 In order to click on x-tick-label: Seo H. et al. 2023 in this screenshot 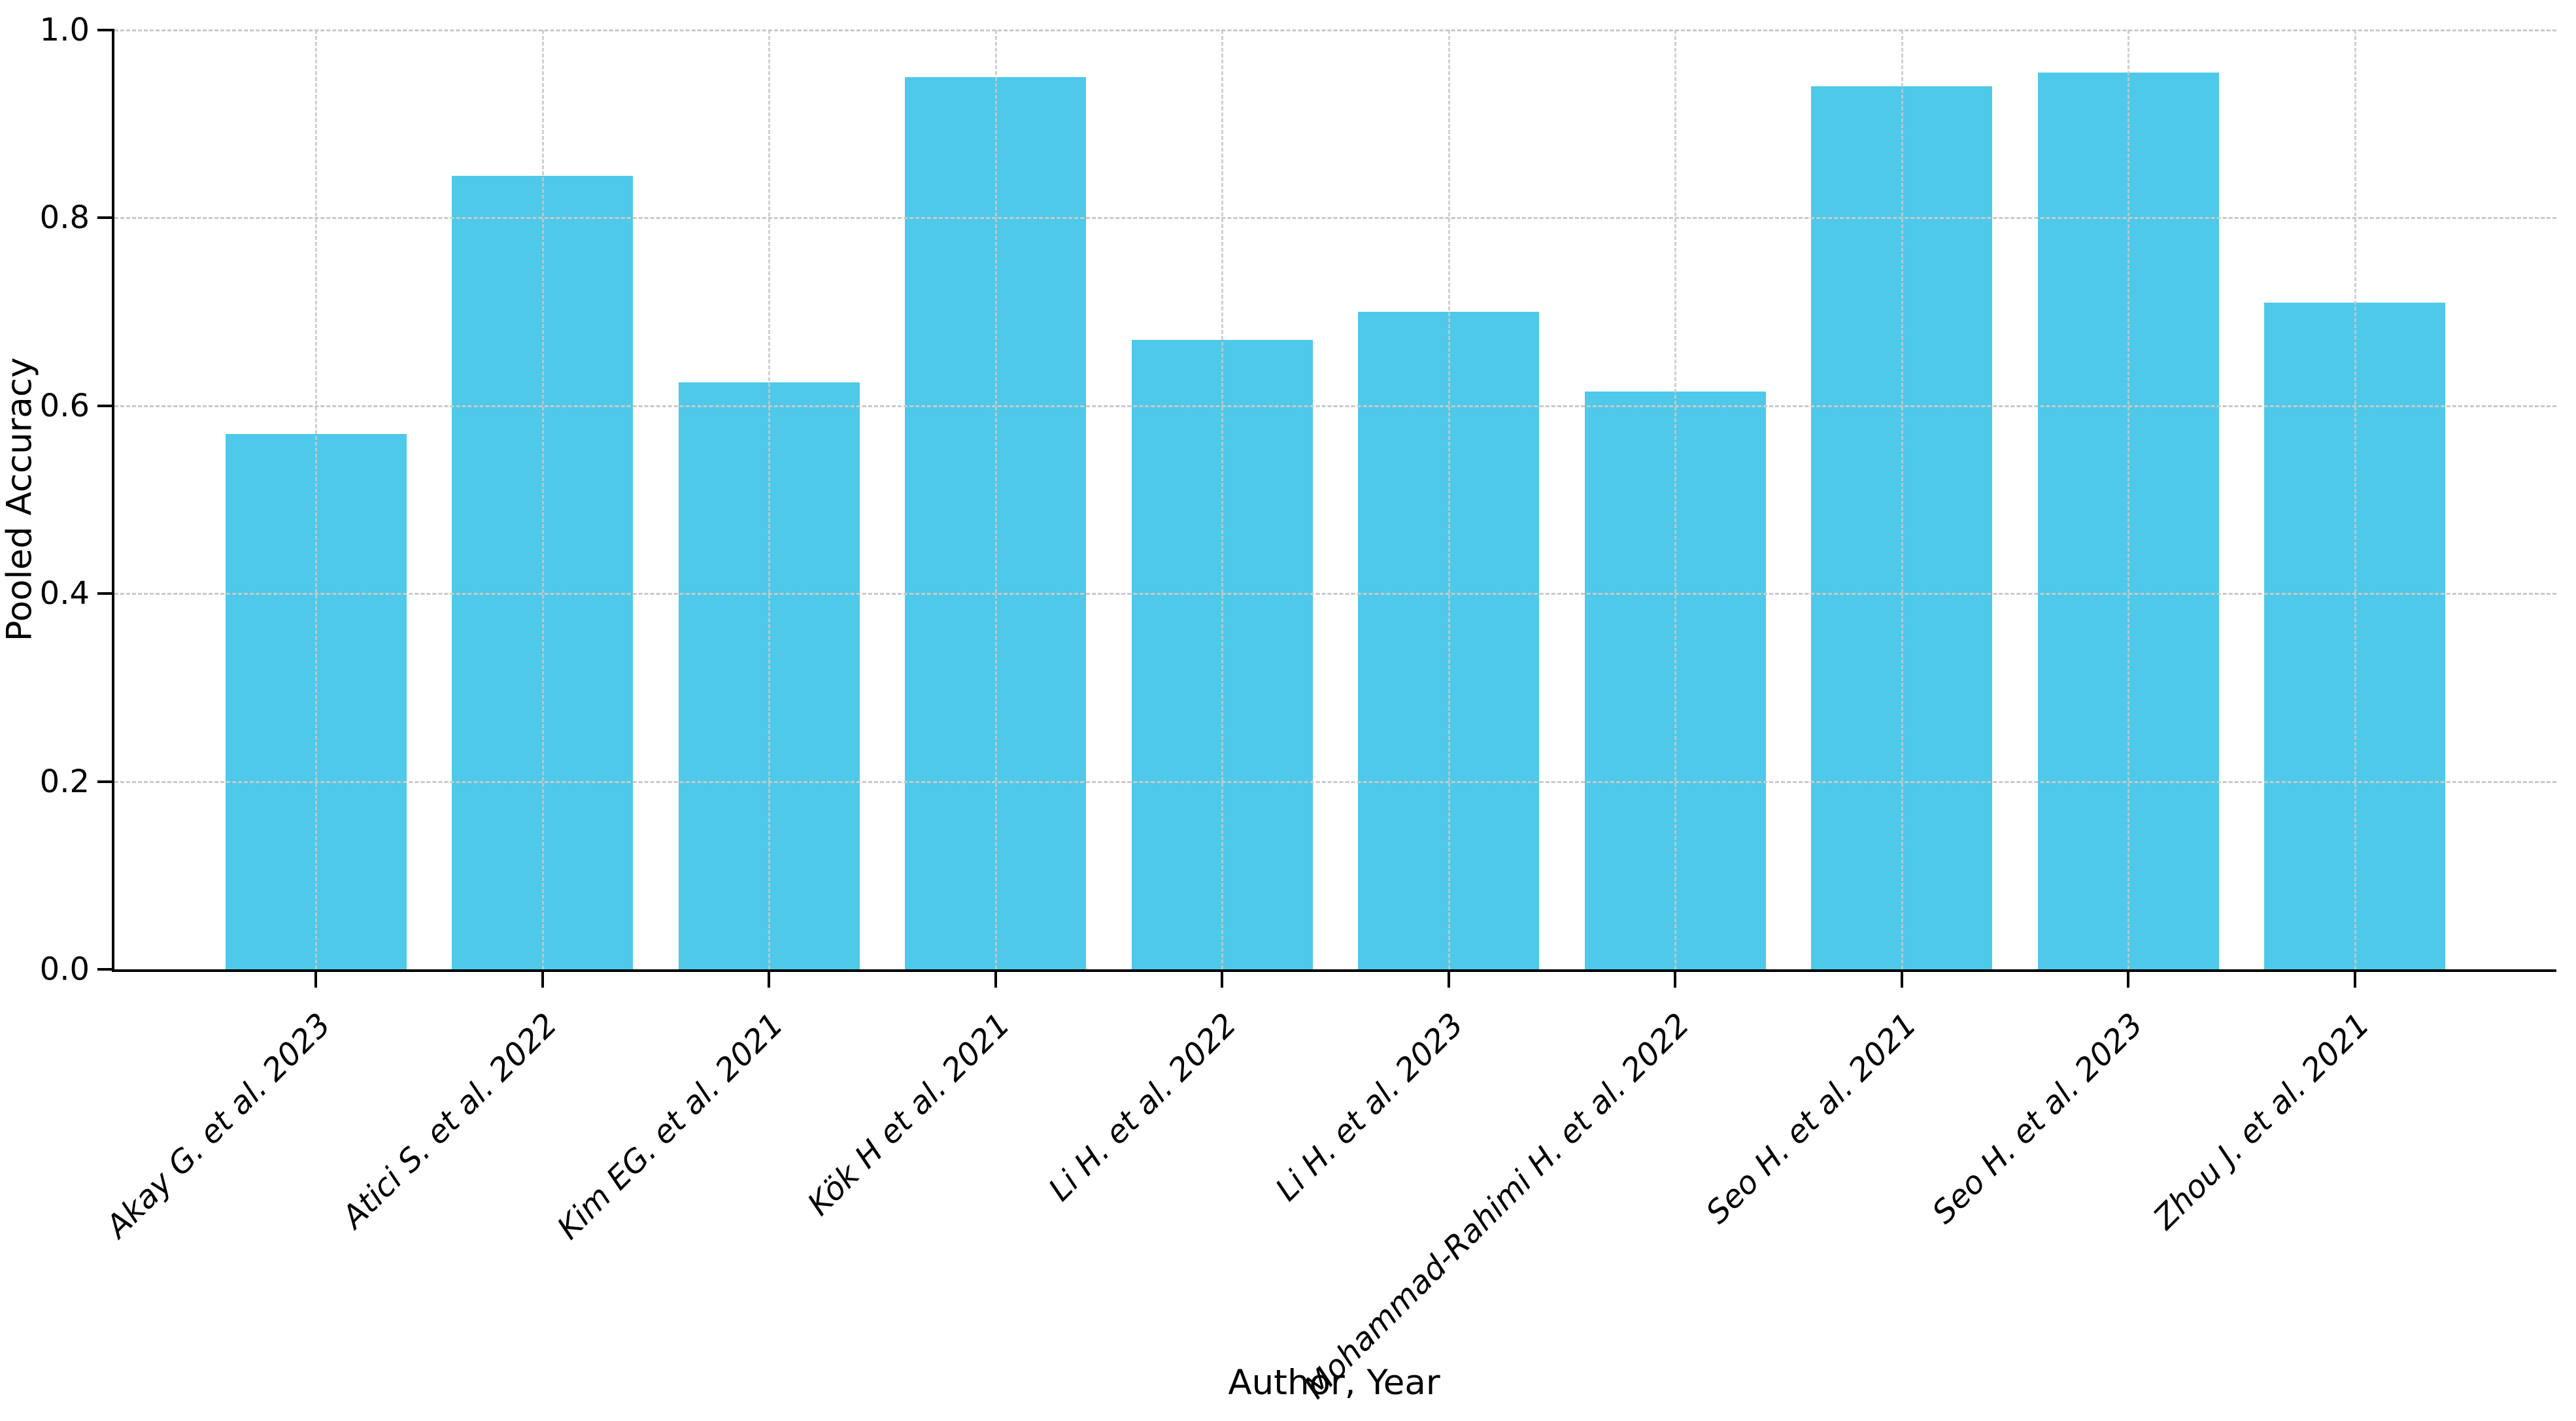, I will do `click(2037, 1118)`.